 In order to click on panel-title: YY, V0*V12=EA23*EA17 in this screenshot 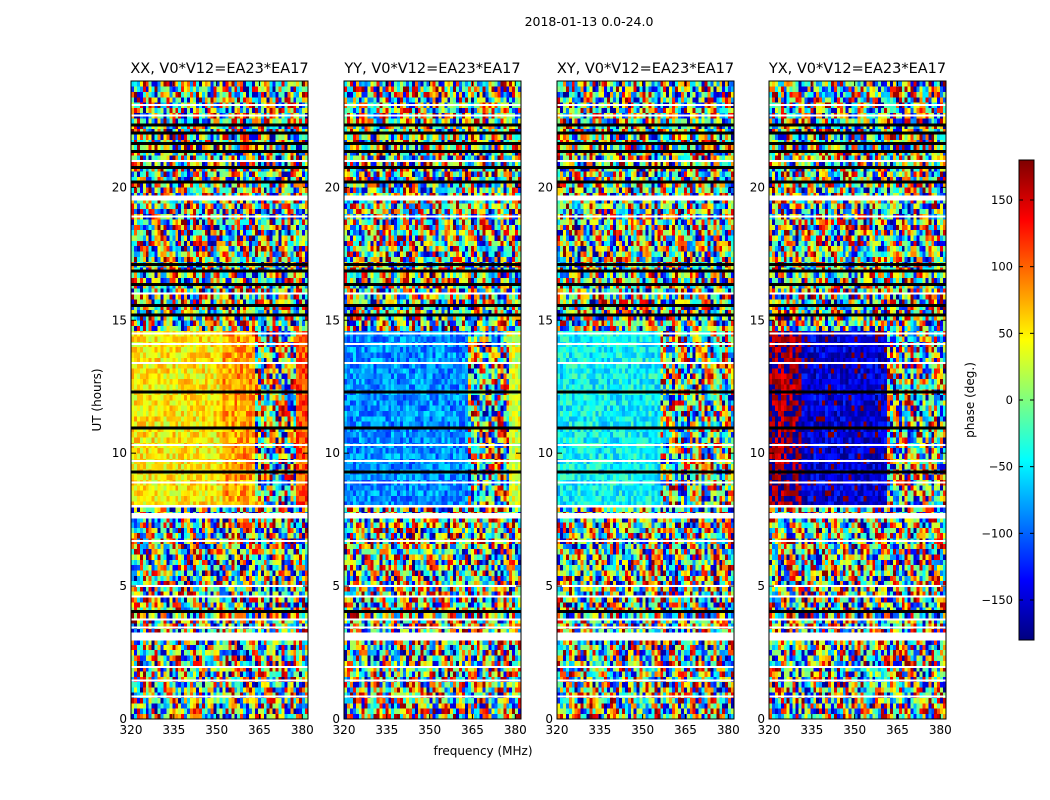, I will do `click(431, 69)`.